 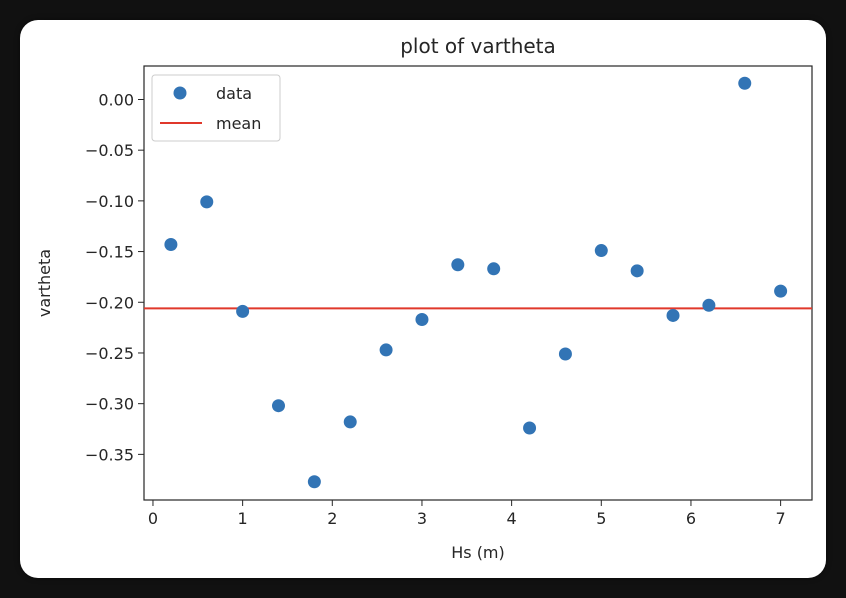 I want to click on y-tick-label: −0.30, so click(x=109, y=404).